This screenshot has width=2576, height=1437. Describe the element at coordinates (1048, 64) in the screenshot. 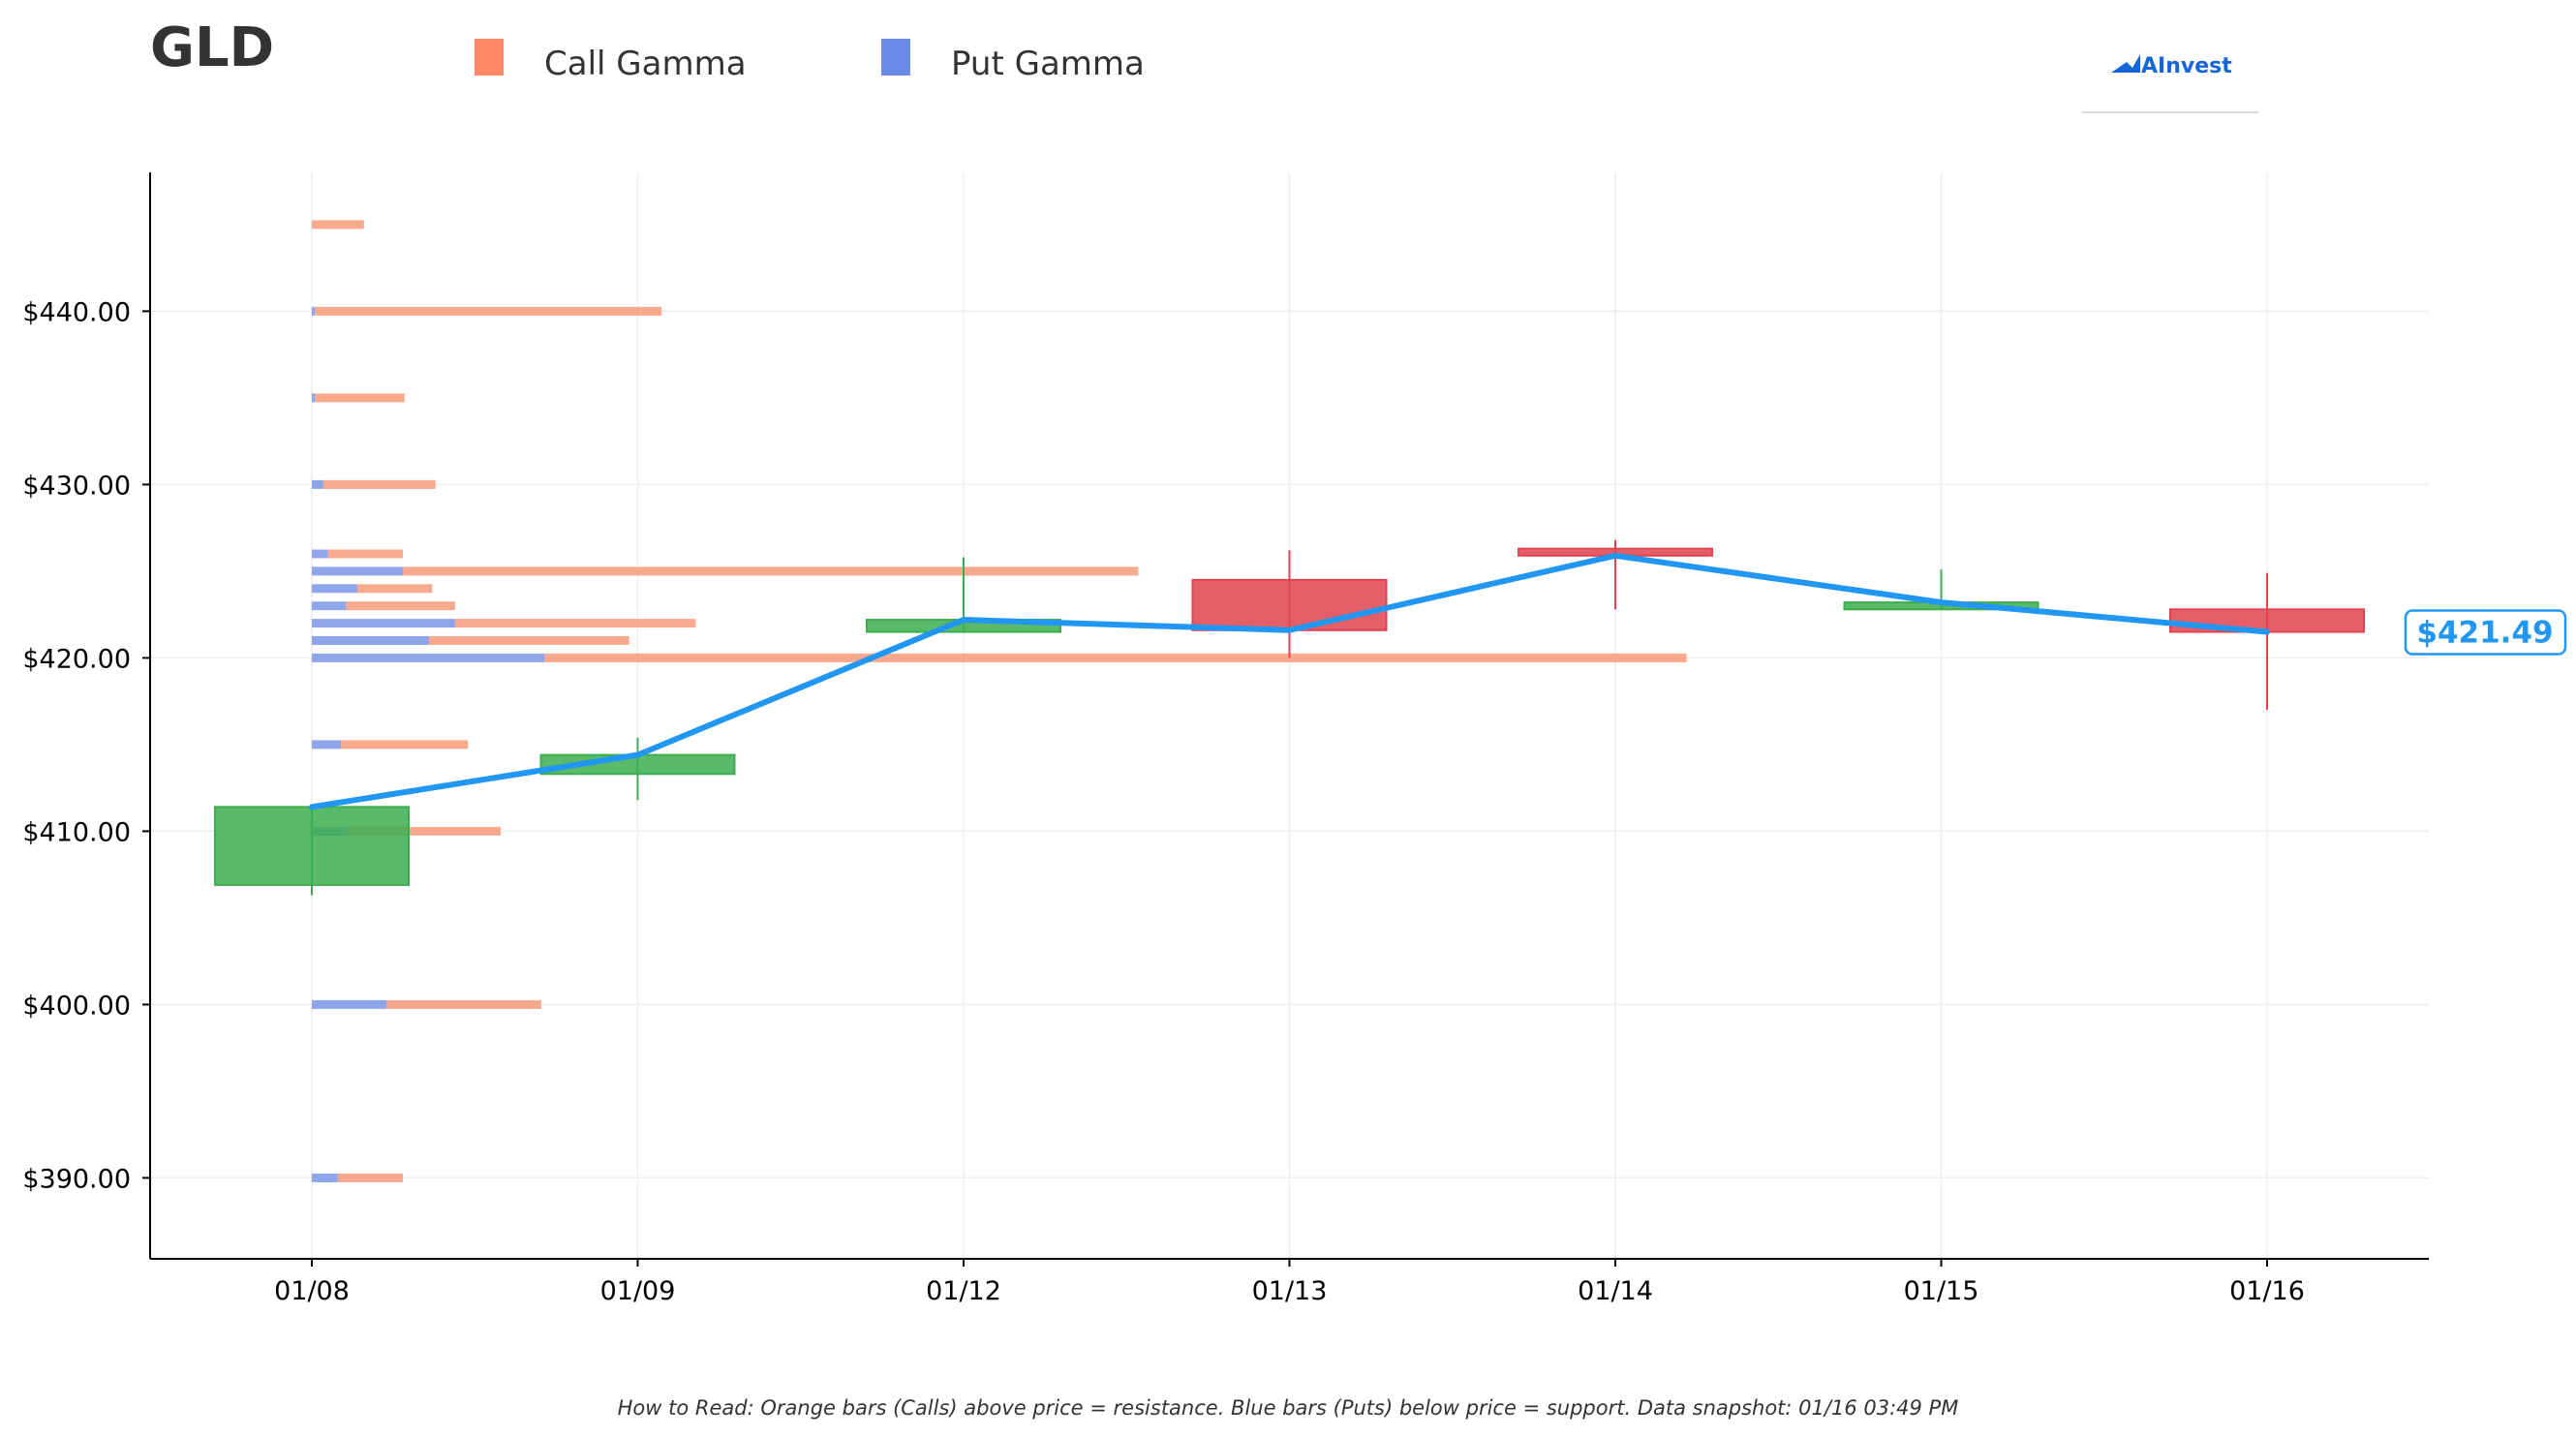

I see `legend-label-put: Put Gamma` at that location.